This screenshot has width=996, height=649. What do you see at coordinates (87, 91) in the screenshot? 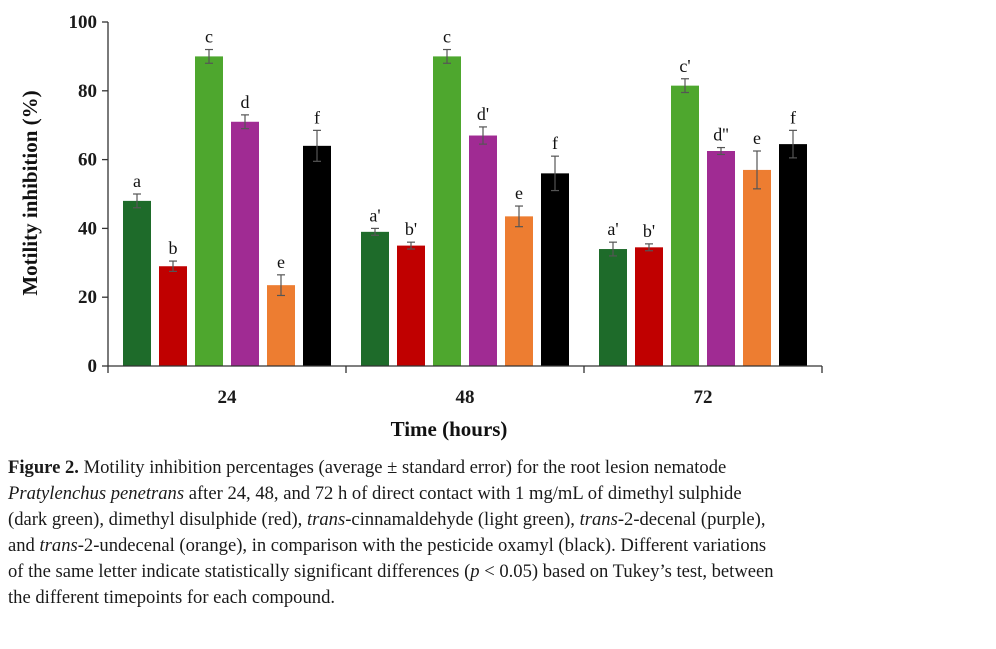
I see `y-tick-label: 80` at bounding box center [87, 91].